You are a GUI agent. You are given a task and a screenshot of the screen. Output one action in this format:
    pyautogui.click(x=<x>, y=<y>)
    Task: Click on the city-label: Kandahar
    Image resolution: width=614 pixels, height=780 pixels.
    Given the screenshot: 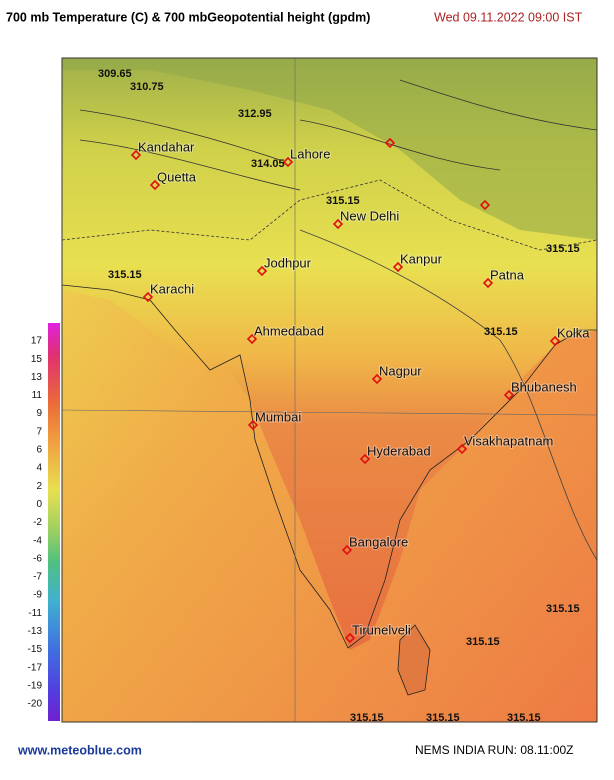 What is the action you would take?
    pyautogui.click(x=166, y=146)
    